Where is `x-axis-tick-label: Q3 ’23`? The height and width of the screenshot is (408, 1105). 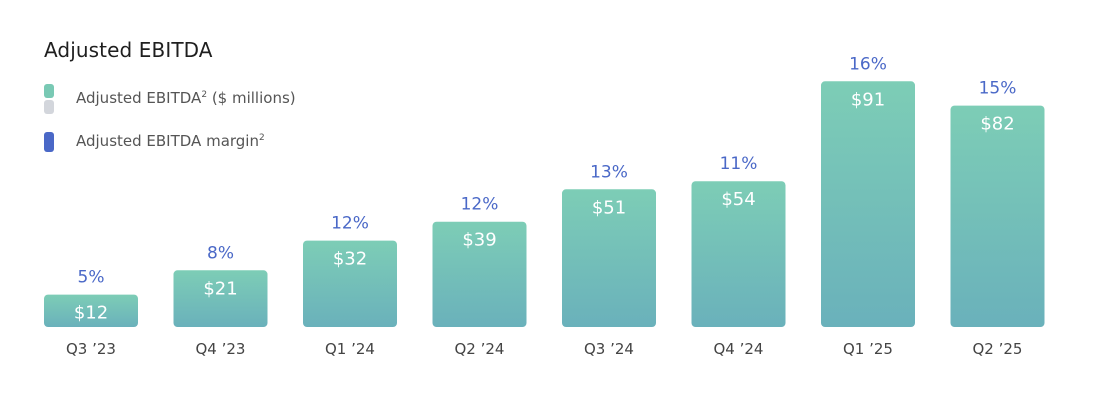
x-axis-tick-label: Q3 ’23 is located at coordinates (91, 349).